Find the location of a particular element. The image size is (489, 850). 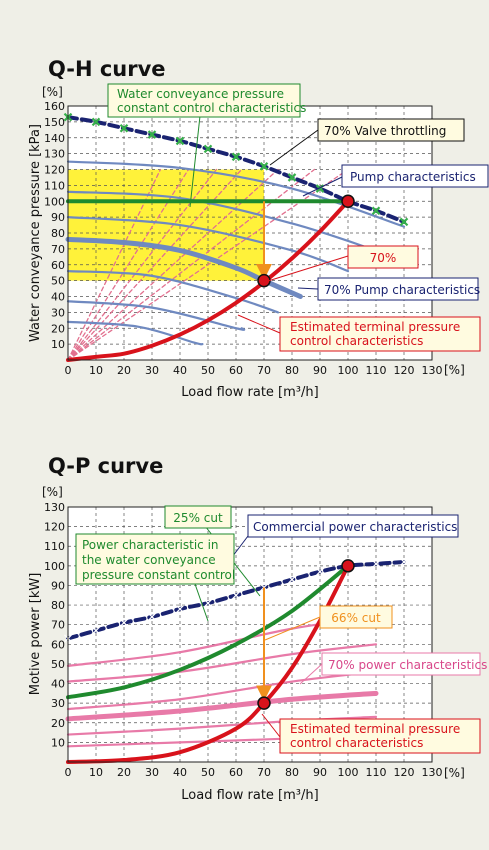

qp-series-5-line is located at coordinates (222, 663).